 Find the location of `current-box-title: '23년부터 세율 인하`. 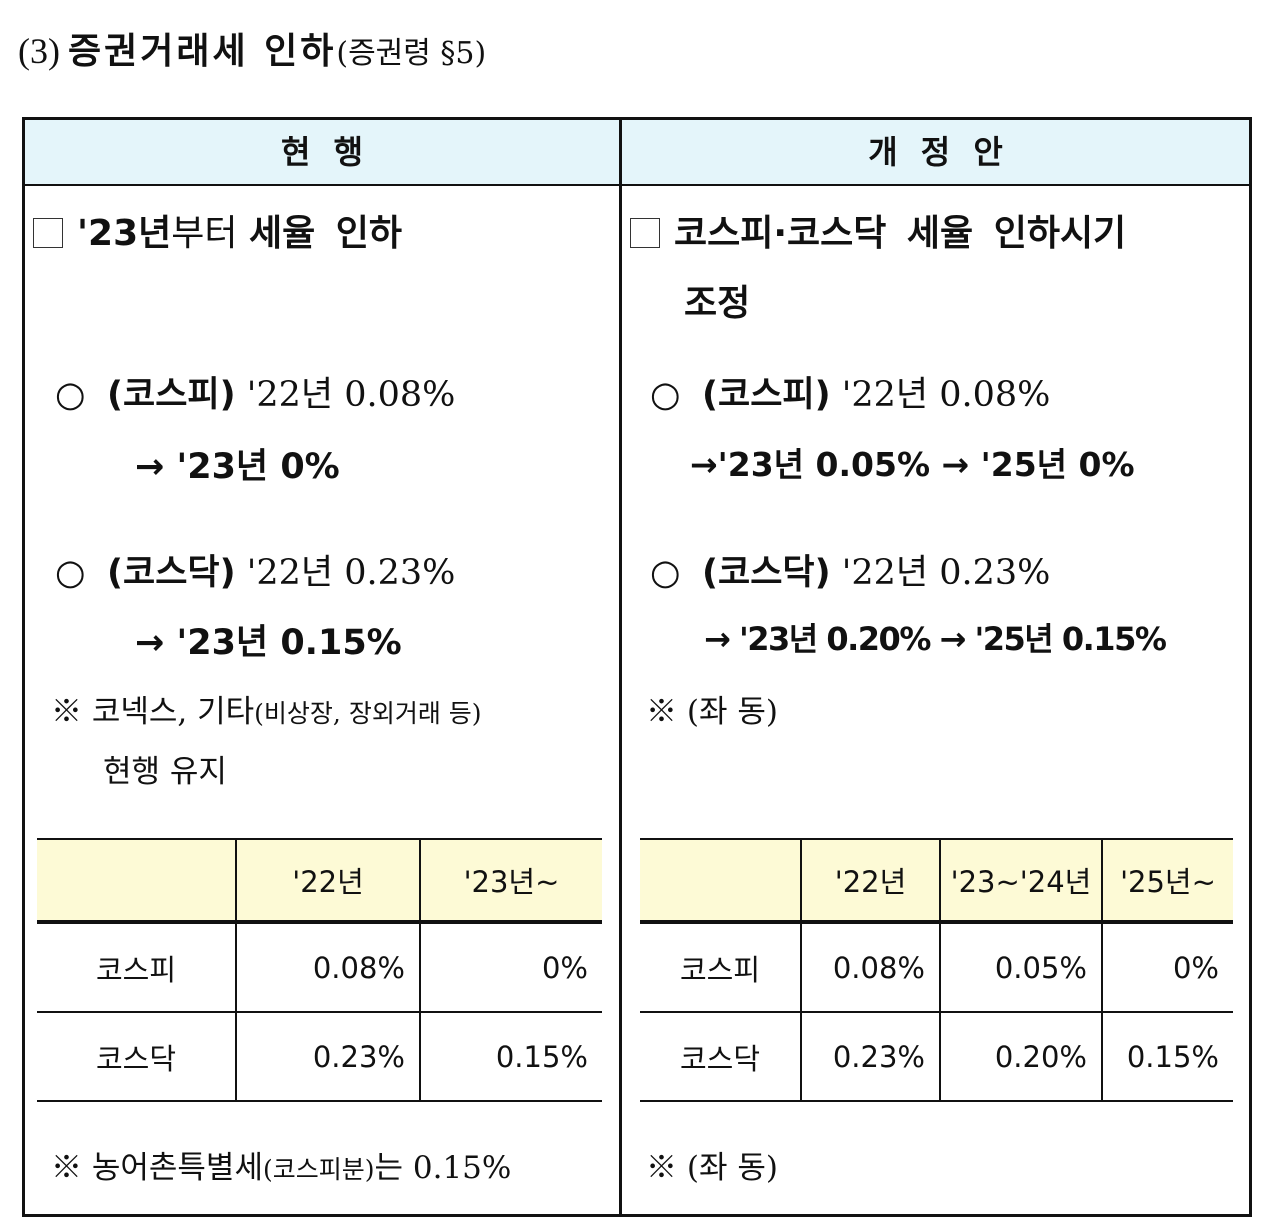

current-box-title: '23년부터 세율 인하 is located at coordinates (217, 230).